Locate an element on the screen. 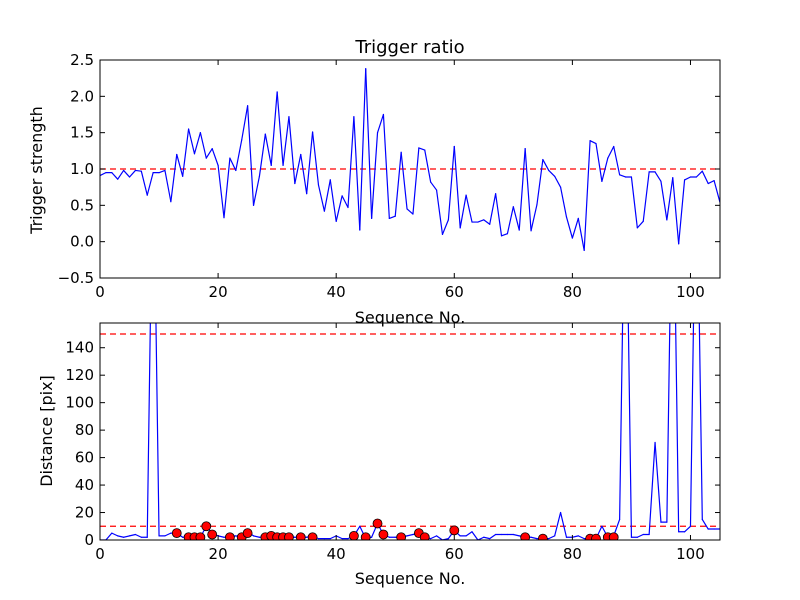  bottom-y-tick-label: 20 is located at coordinates (84, 513).